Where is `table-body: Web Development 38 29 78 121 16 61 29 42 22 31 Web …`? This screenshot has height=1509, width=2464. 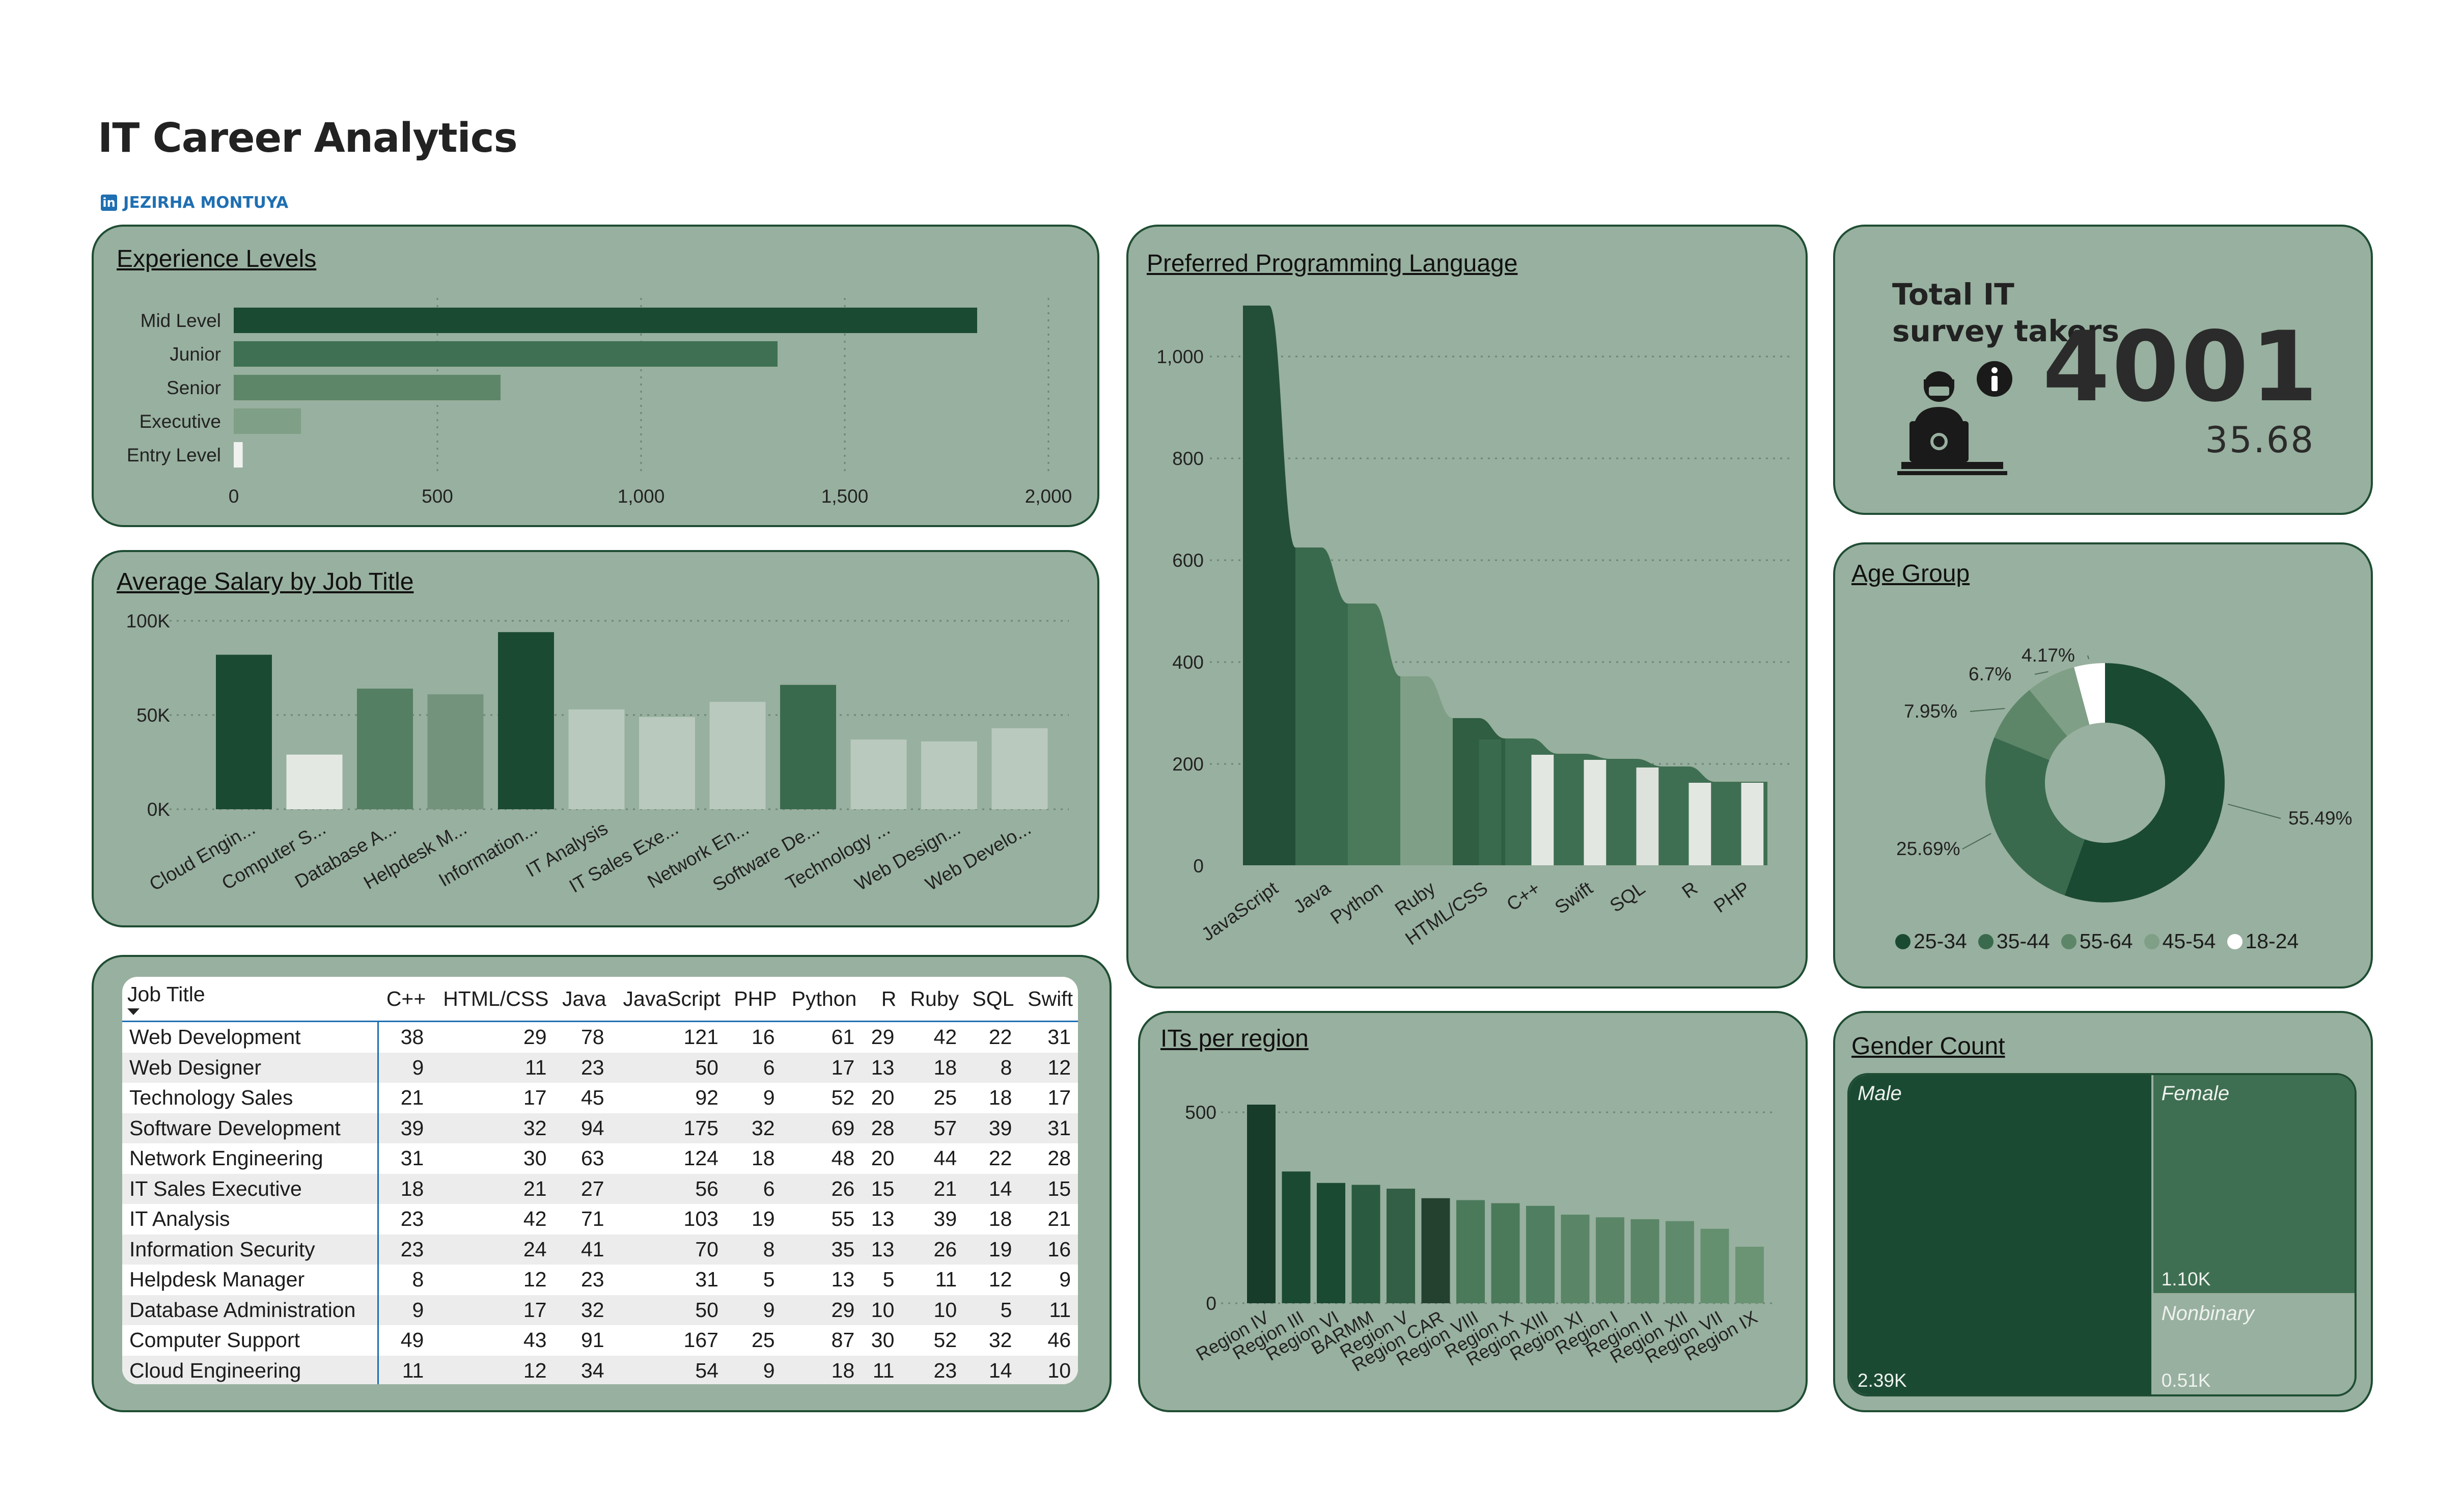
table-body: Web Development 38 29 78 121 16 61 29 42 22 31 Web … is located at coordinates (600, 1203).